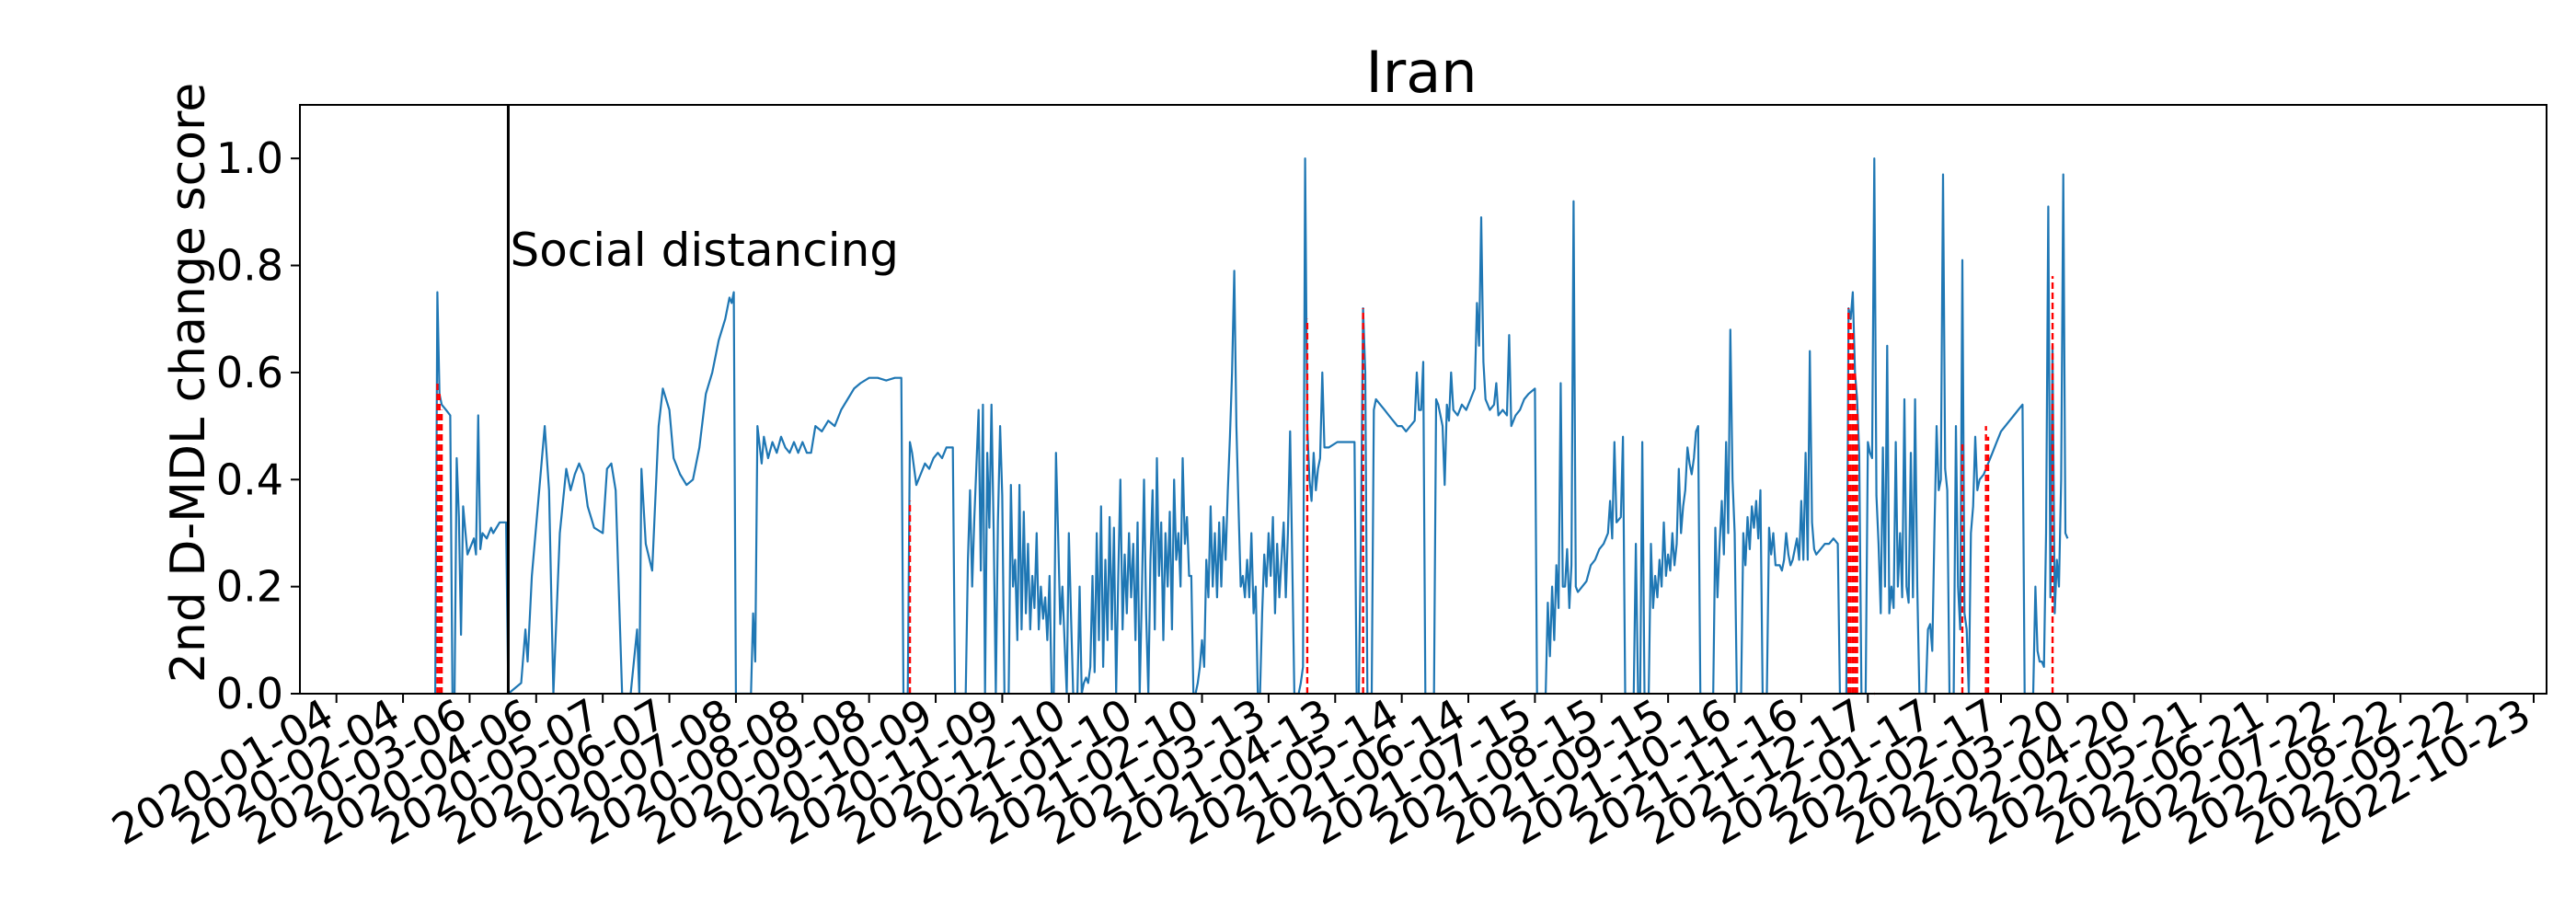  I want to click on y-axis: 0.0 0.2 0.4 0.6 0.8 1.0, so click(258, 426).